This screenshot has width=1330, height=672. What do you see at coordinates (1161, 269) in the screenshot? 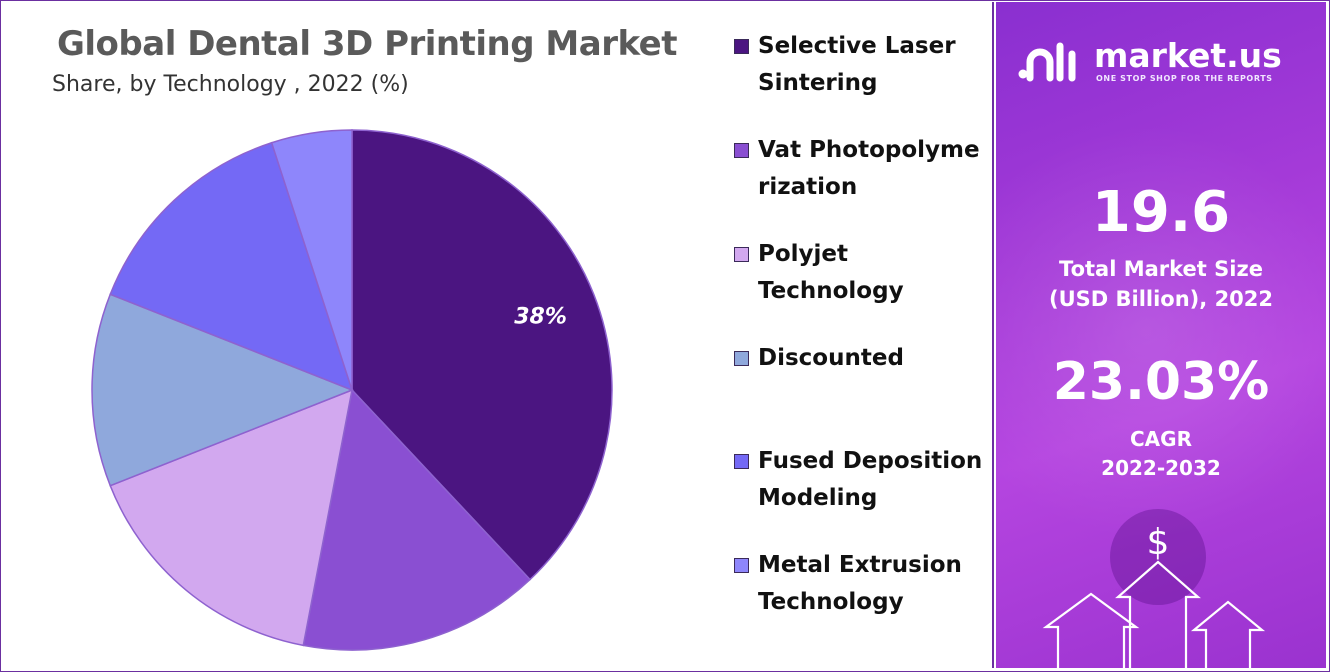
I see `market-size-label-line1: Total Market Size` at bounding box center [1161, 269].